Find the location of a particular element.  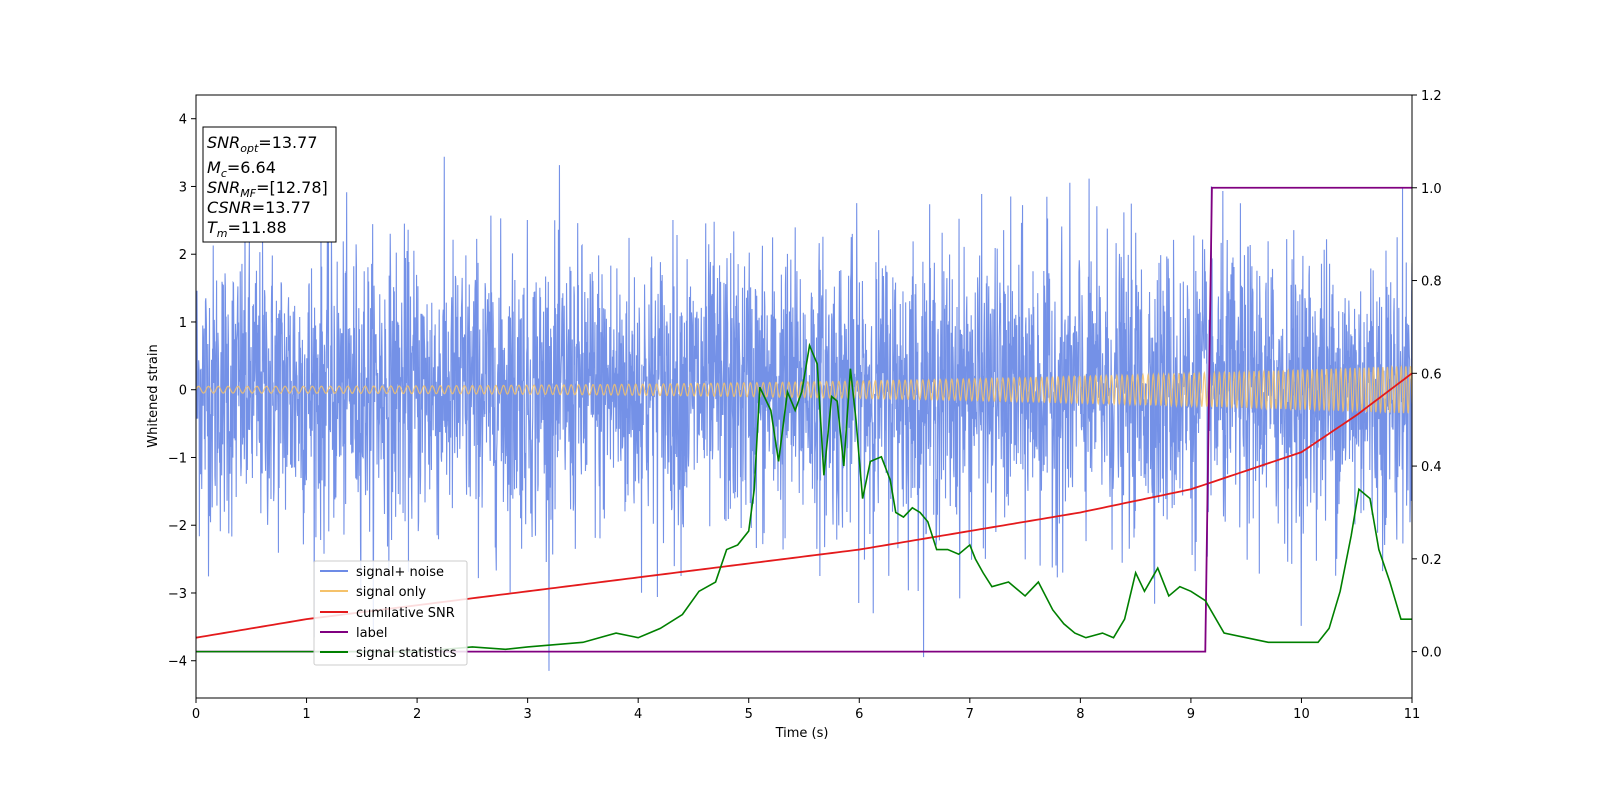

x-tick-label: 2 is located at coordinates (417, 714).